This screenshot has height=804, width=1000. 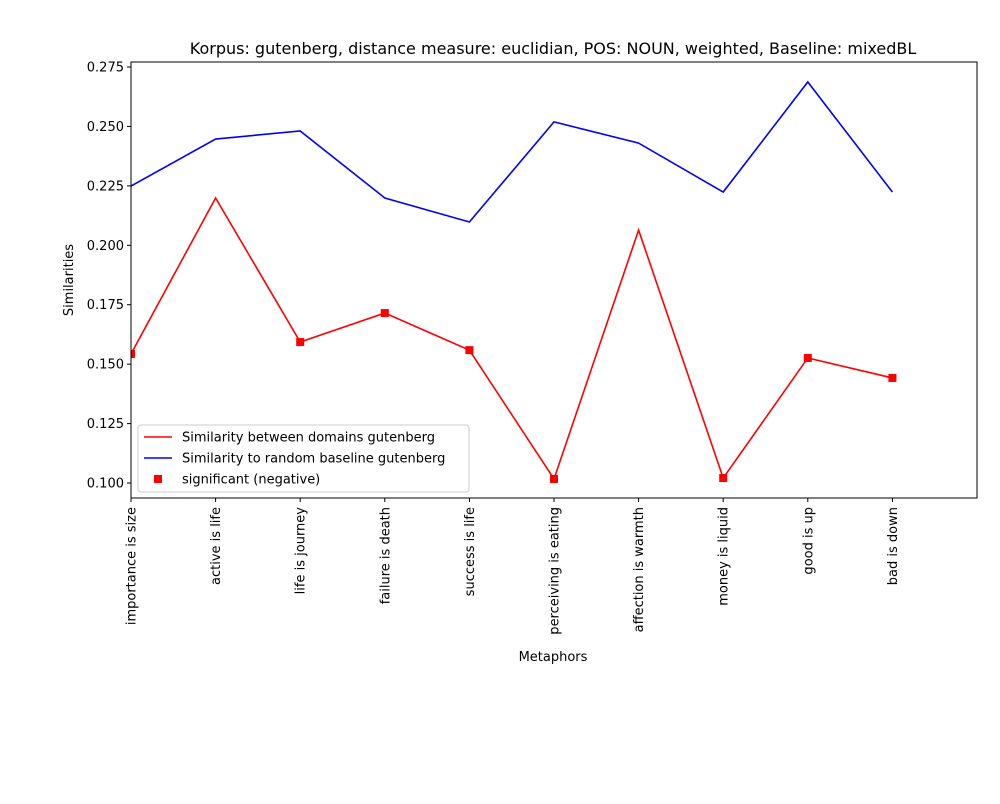 What do you see at coordinates (724, 556) in the screenshot?
I see `x-tick-label: money is liquid` at bounding box center [724, 556].